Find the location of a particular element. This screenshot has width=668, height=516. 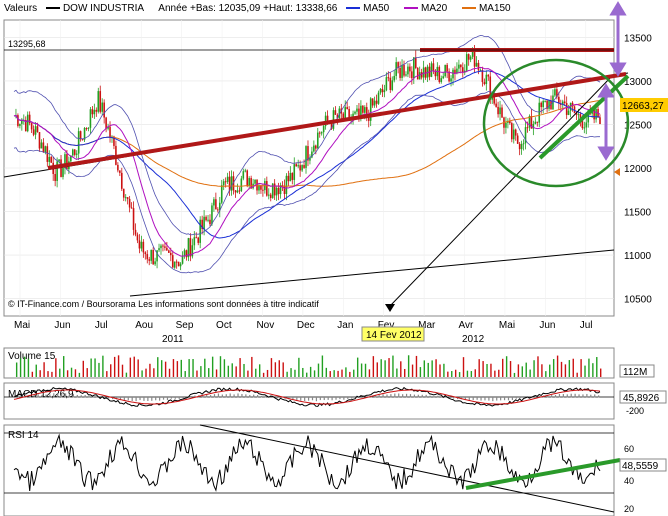

rsi-label: RSI 14 is located at coordinates (23, 435).